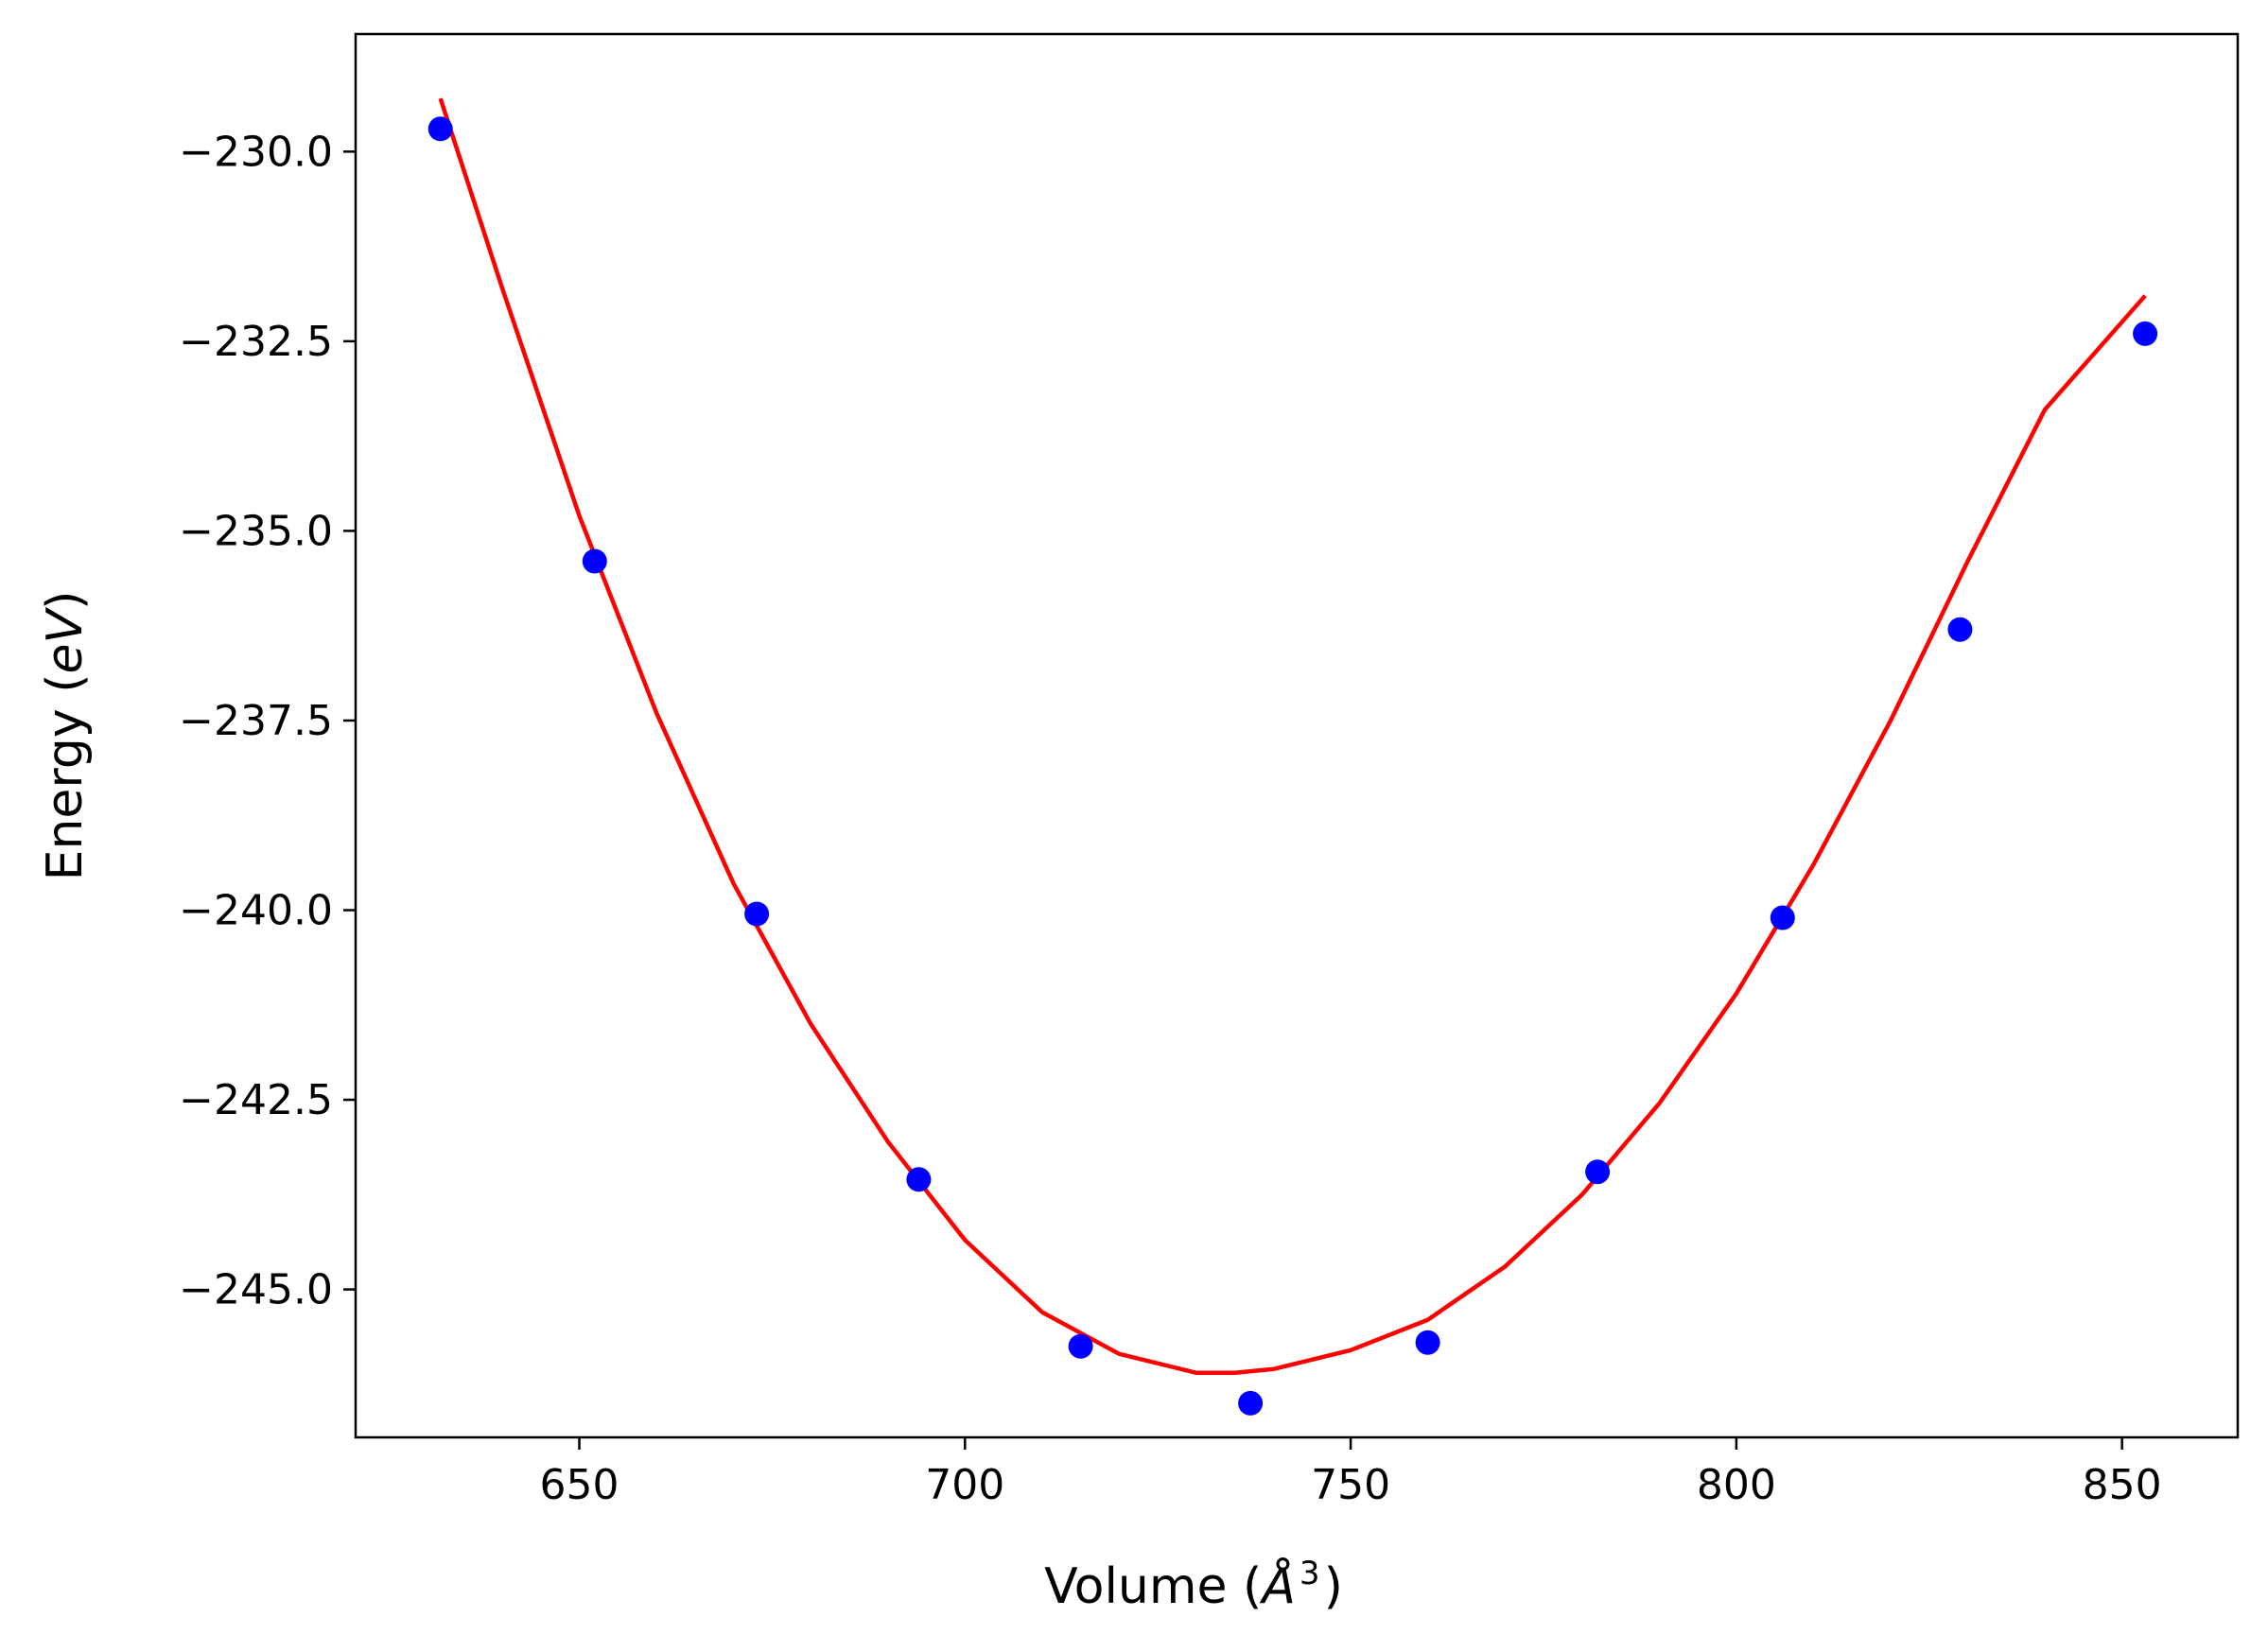 The image size is (2268, 1652). I want to click on x-axis-ticks: 650 700 750 800 850, so click(1351, 1473).